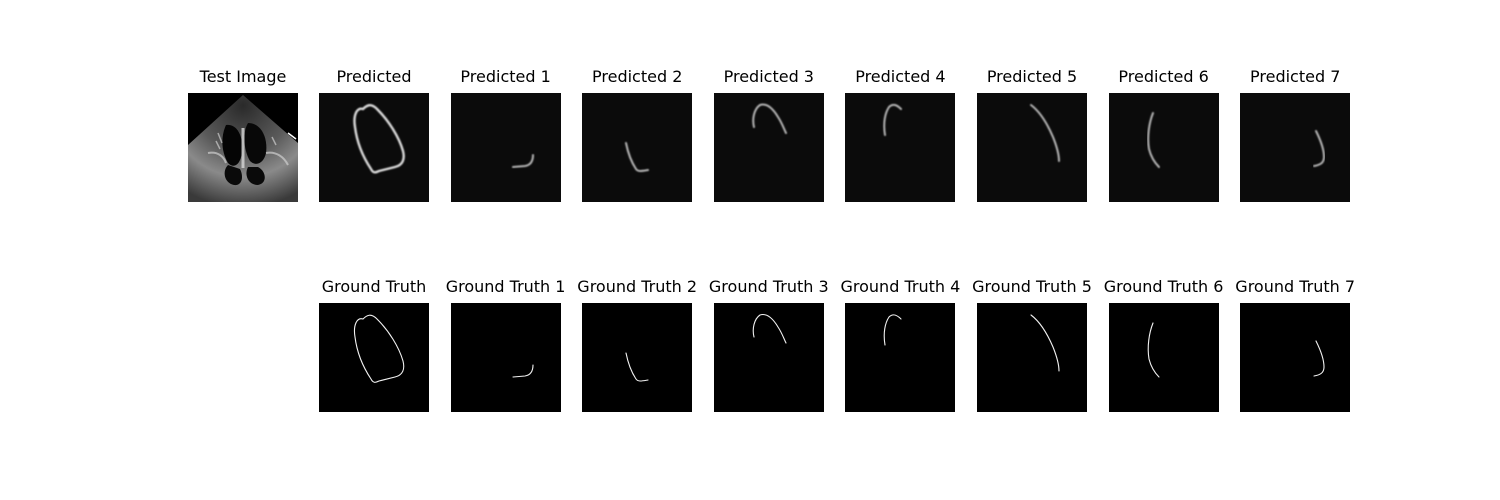 This screenshot has height=500, width=1500. I want to click on predicted-panel: Predicted 7, so click(1295, 134).